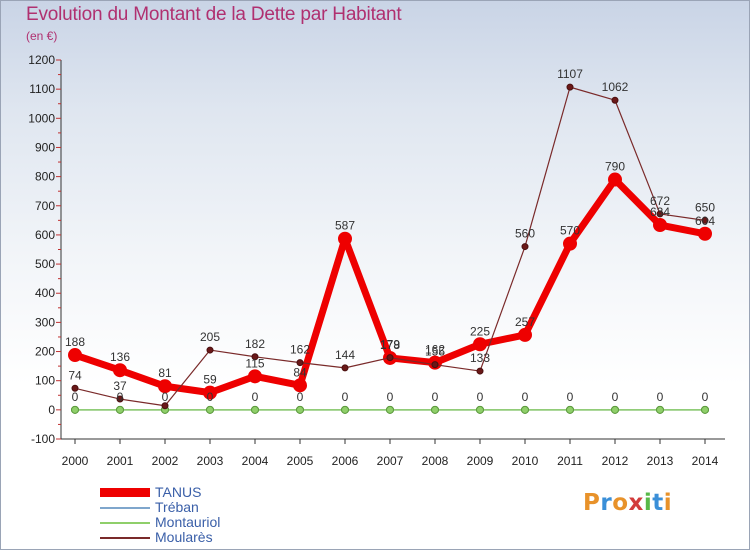 This screenshot has height=550, width=750. I want to click on legend-item-moulares: Moularès, so click(200, 537).